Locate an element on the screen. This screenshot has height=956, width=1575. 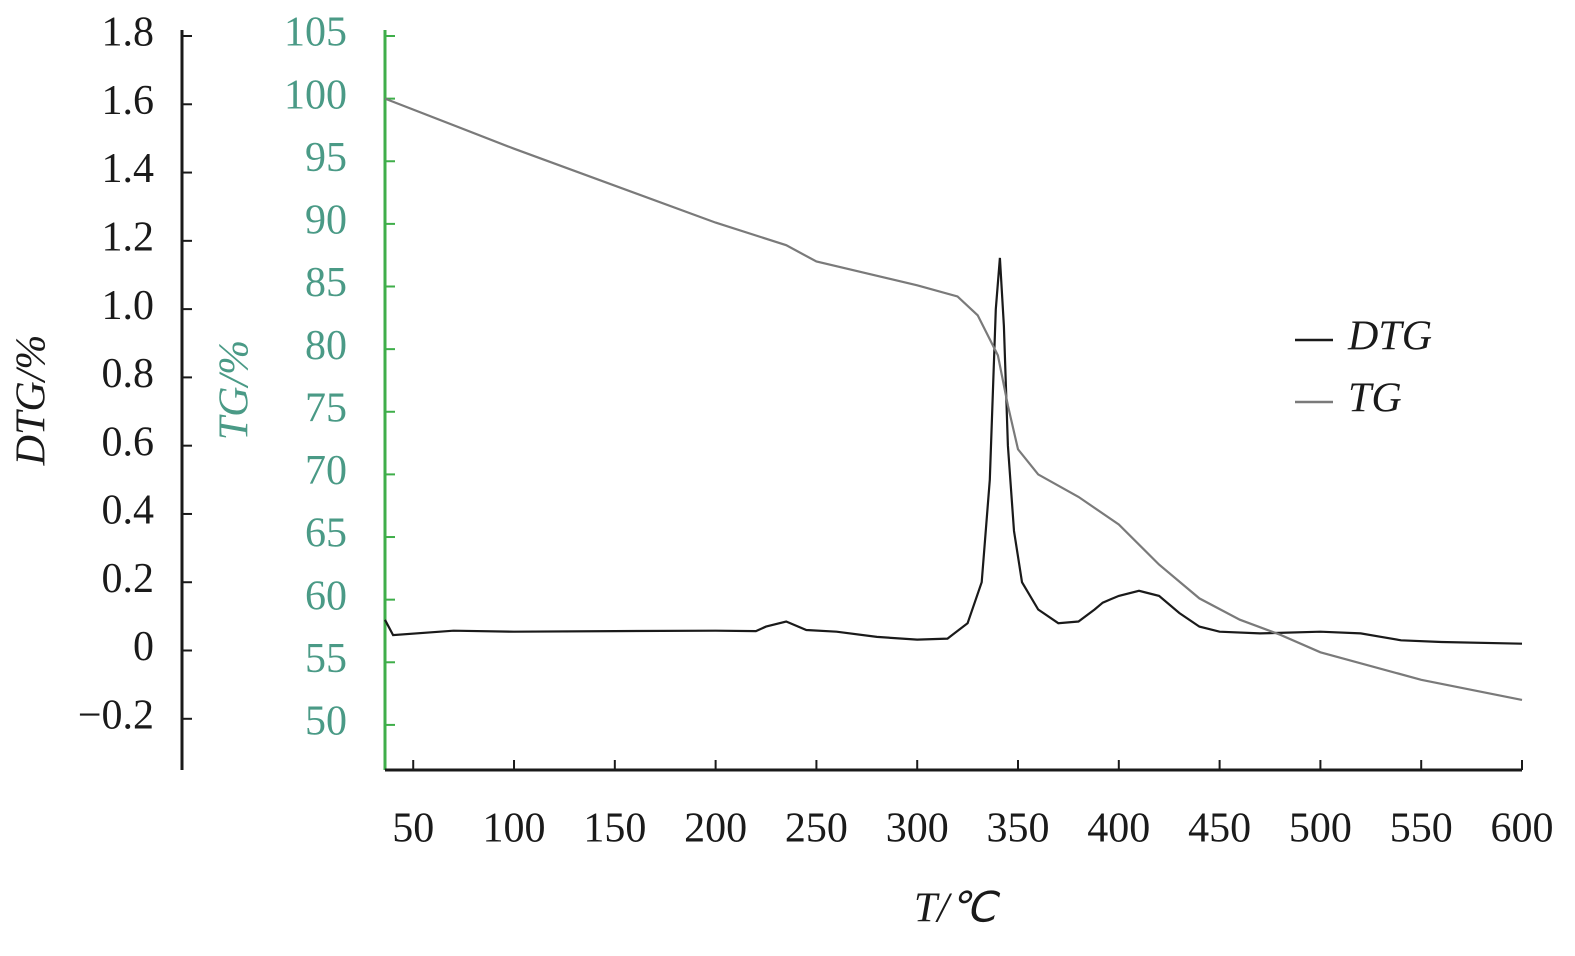
y2-tick-label: 65 is located at coordinates (326, 534).